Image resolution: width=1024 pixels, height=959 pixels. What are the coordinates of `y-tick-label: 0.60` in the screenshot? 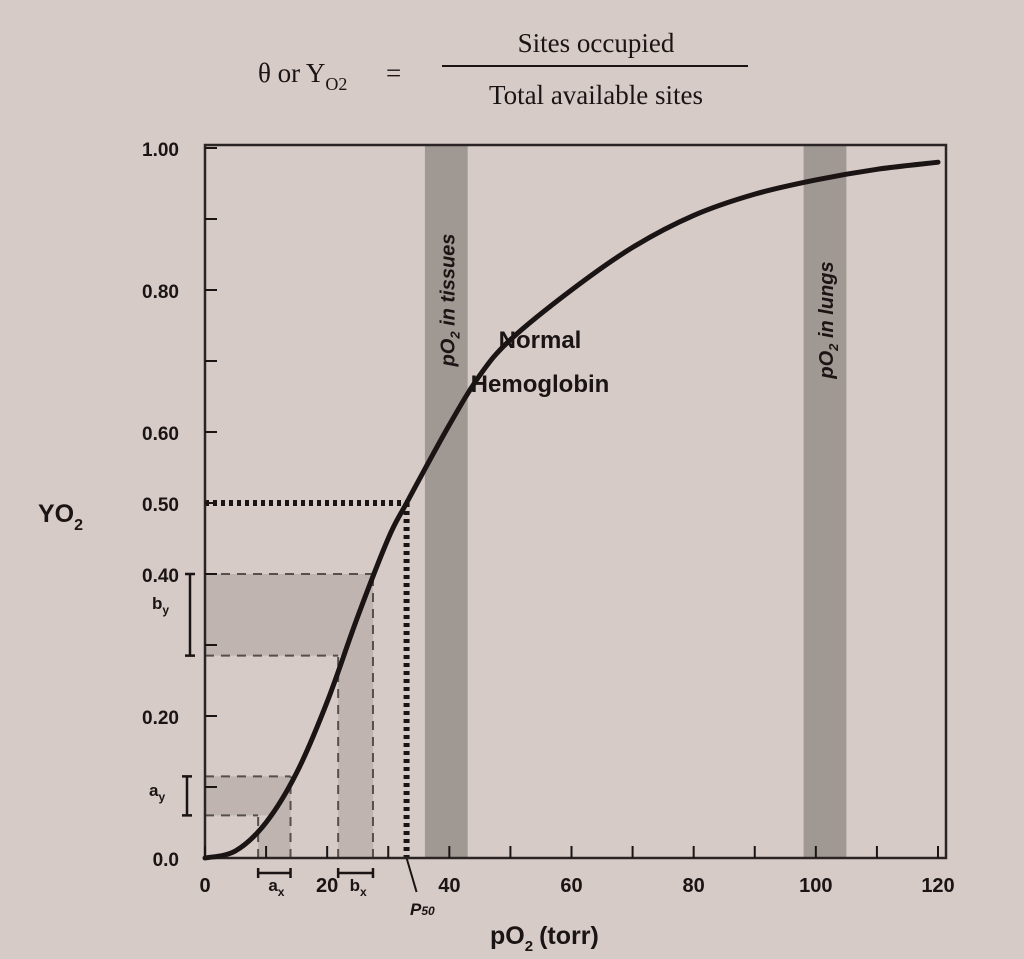 It's located at (160, 434).